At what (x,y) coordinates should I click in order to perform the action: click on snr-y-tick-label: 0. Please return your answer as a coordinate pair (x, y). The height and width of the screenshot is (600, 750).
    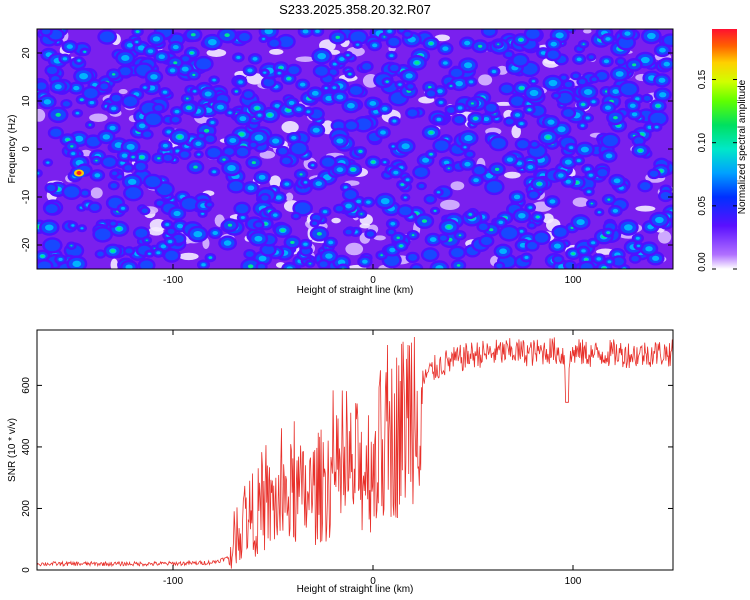
    Looking at the image, I should click on (26, 570).